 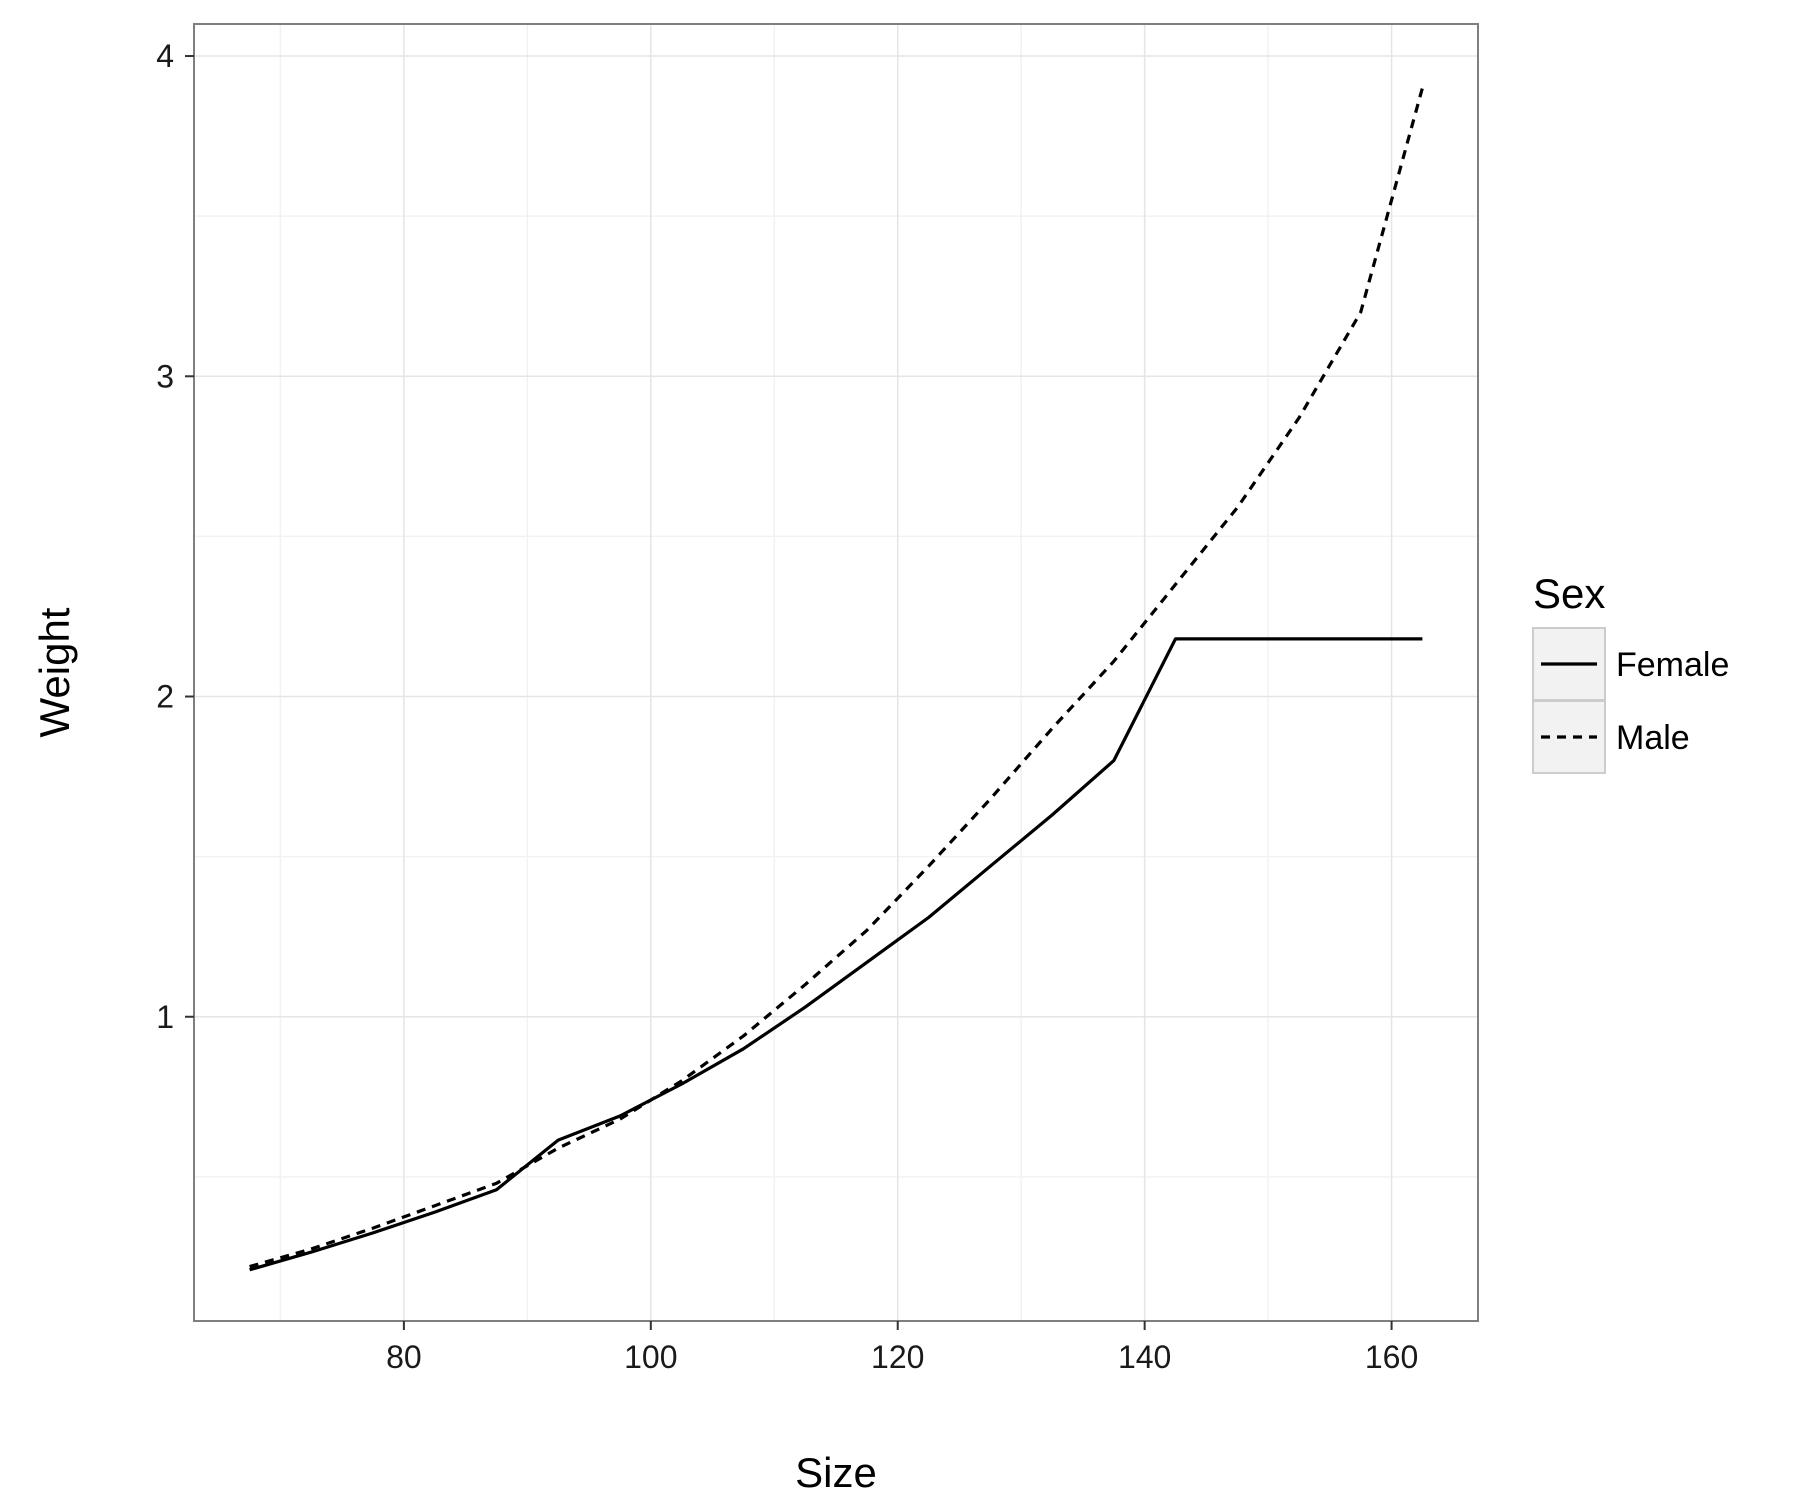 What do you see at coordinates (1653, 738) in the screenshot?
I see `legend-label-male: Male` at bounding box center [1653, 738].